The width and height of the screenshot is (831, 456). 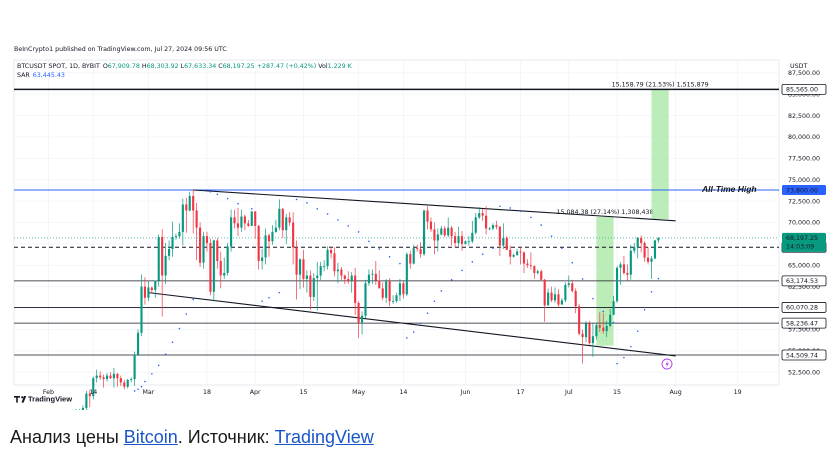 What do you see at coordinates (804, 180) in the screenshot?
I see `y-tick-label: 75,000.00` at bounding box center [804, 180].